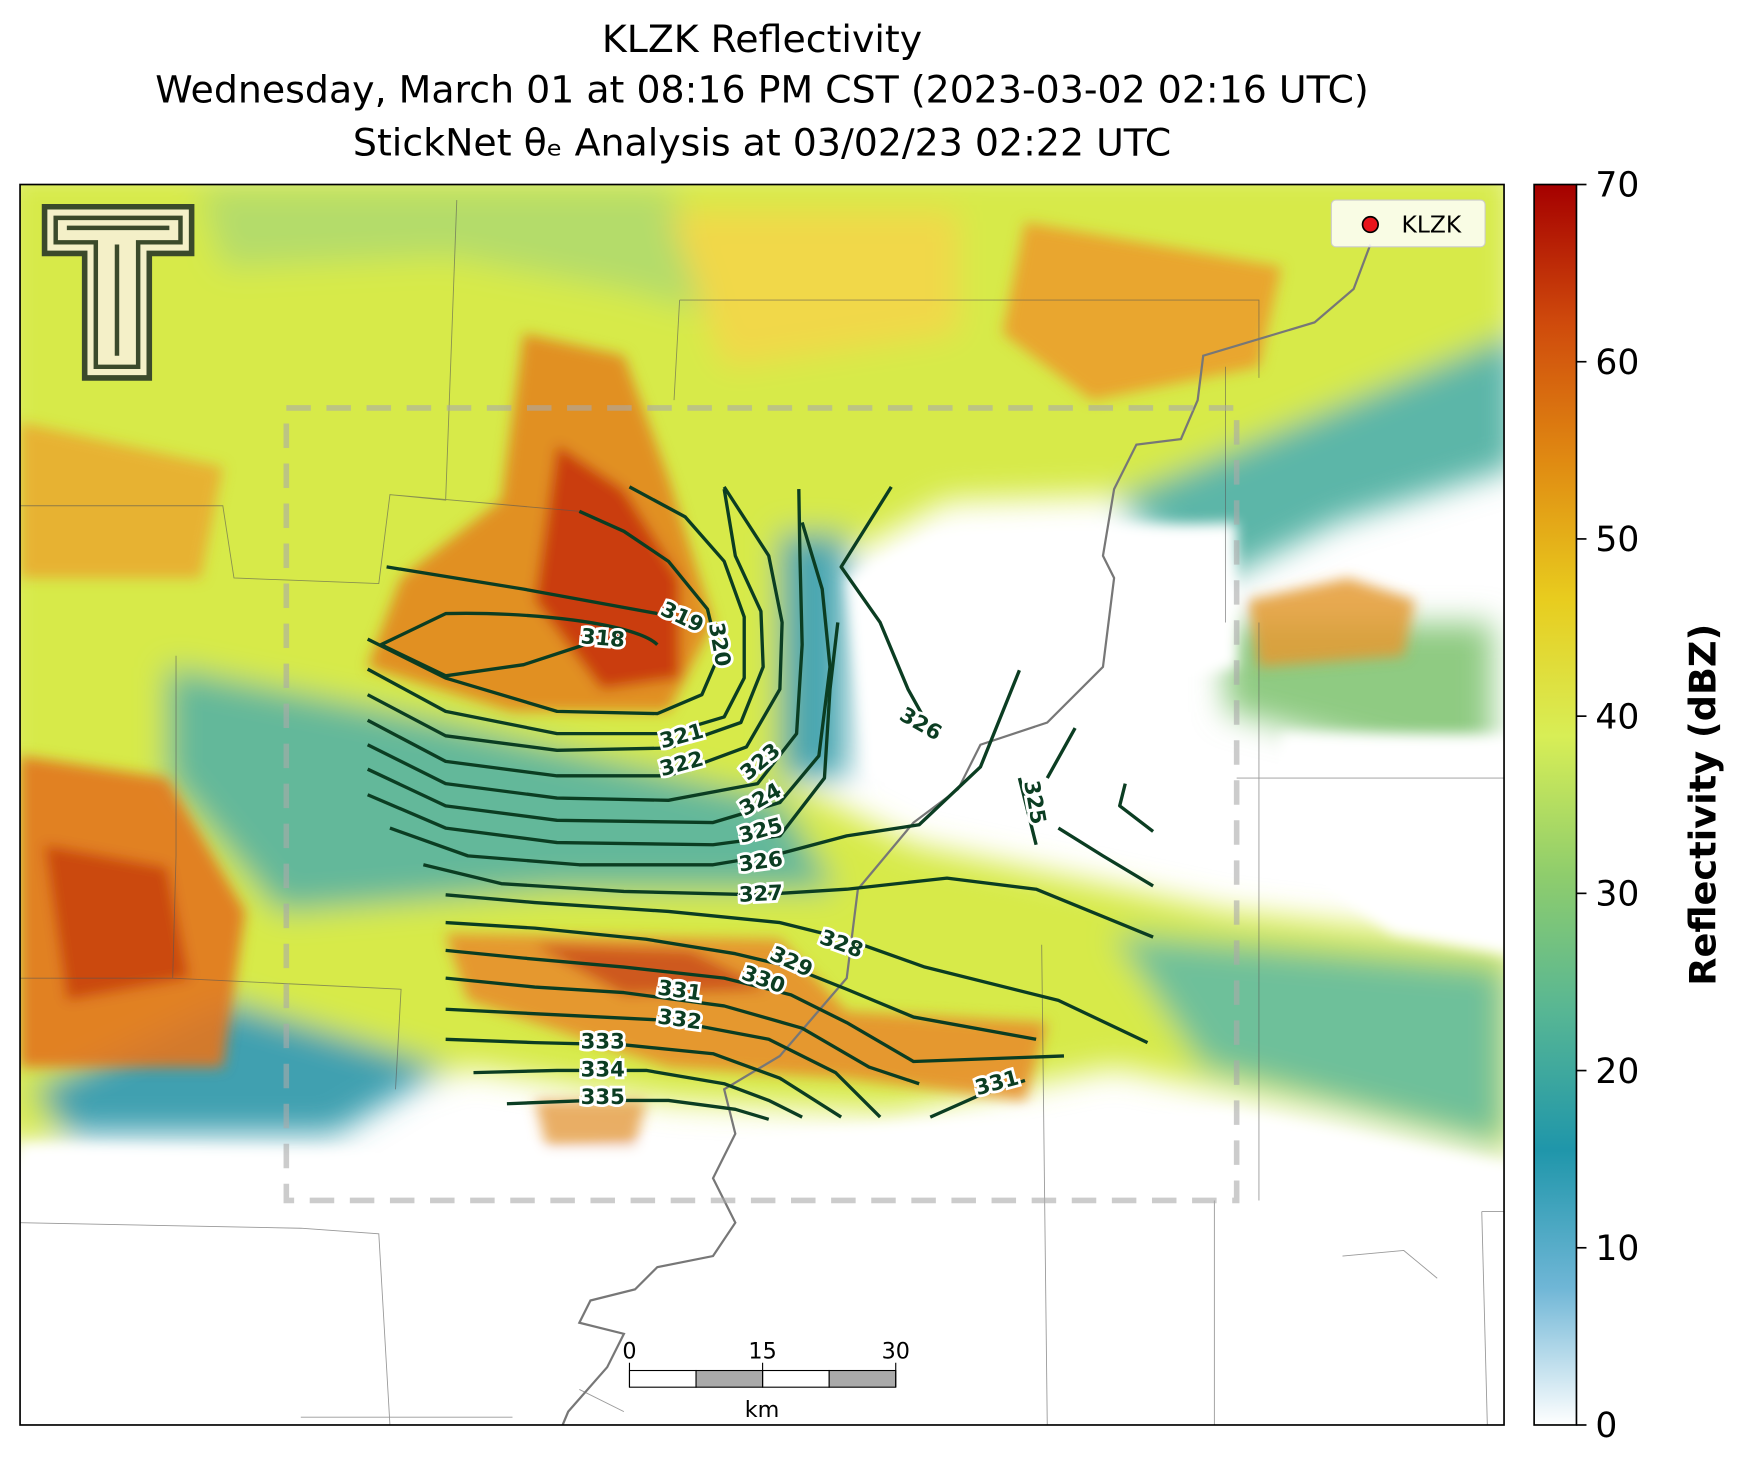 This screenshot has width=1738, height=1465. Describe the element at coordinates (1703, 805) in the screenshot. I see `colorbar-label: Reflectivity (dBZ)` at that location.